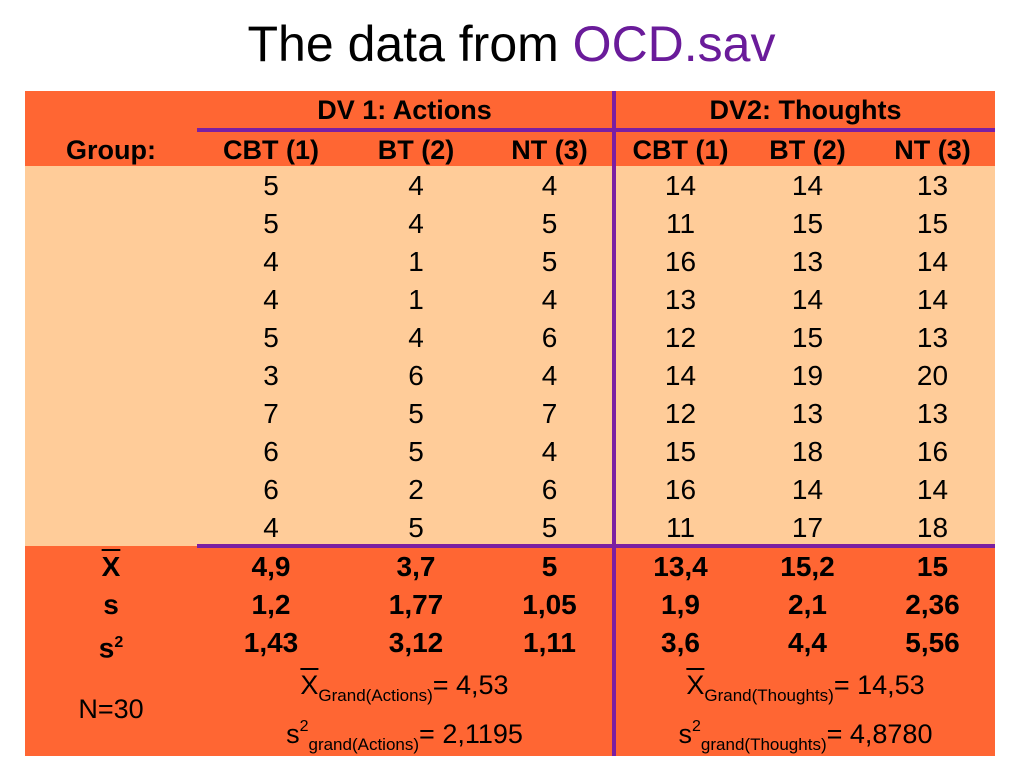 This screenshot has width=1023, height=767. I want to click on stat-cell-var: 4,4, so click(807, 642).